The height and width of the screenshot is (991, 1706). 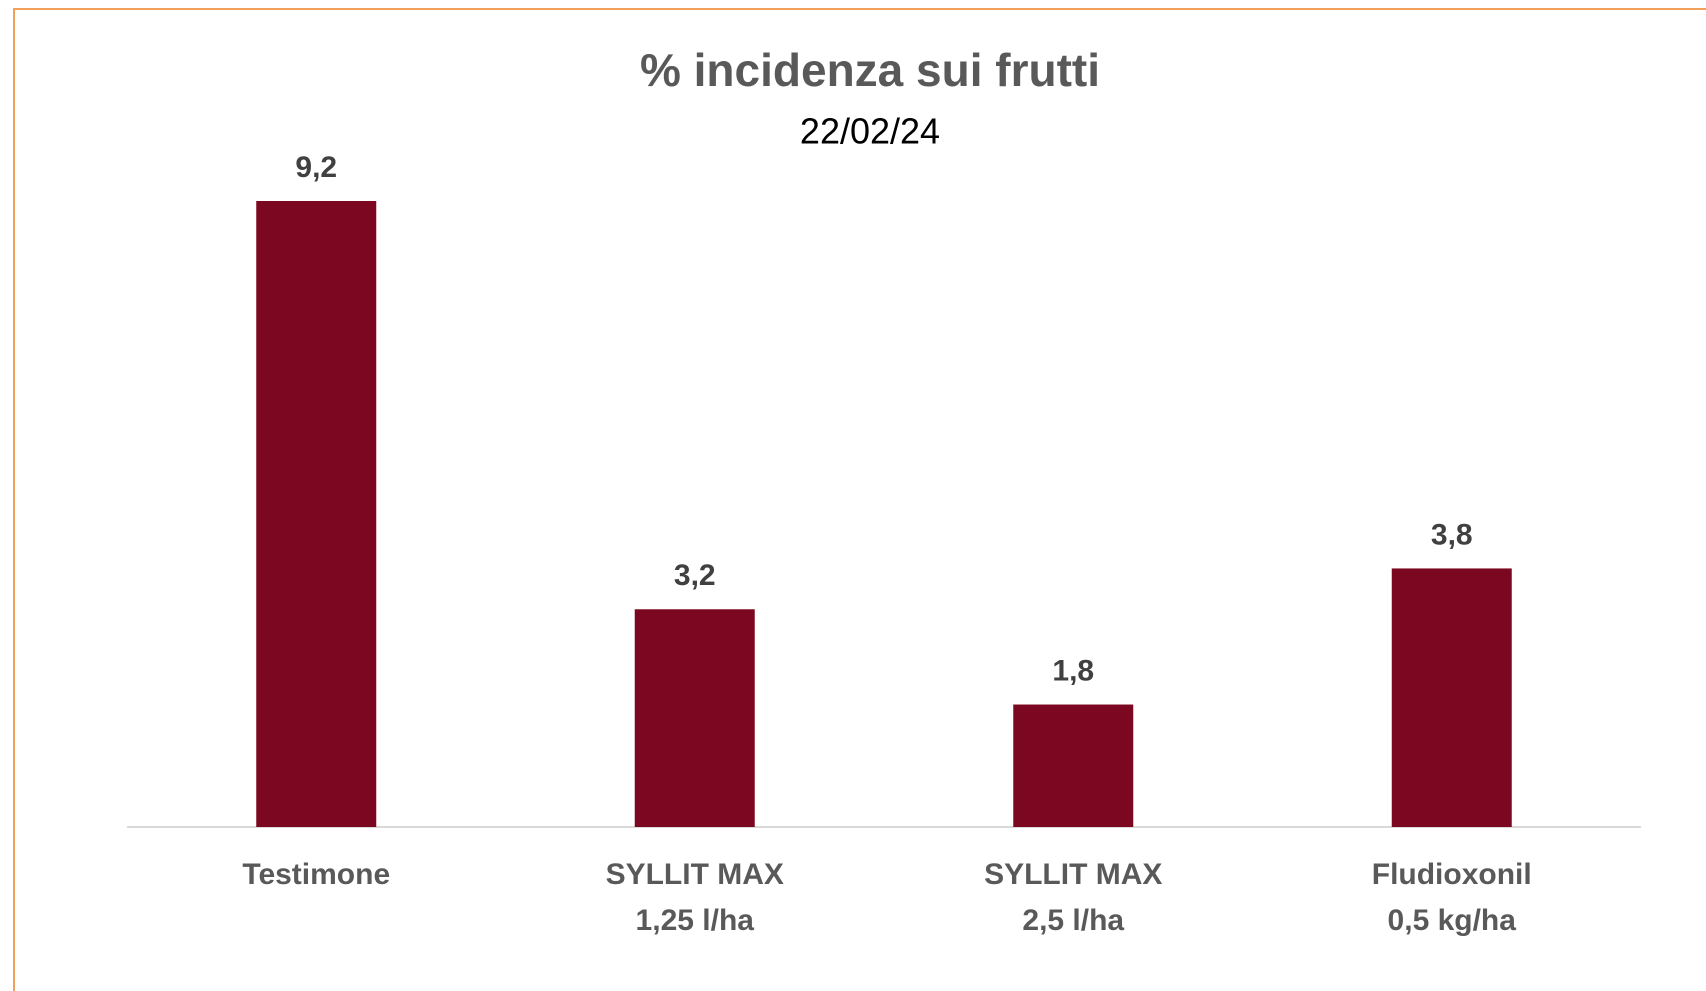 What do you see at coordinates (695, 575) in the screenshot?
I see `data-label: 3,2` at bounding box center [695, 575].